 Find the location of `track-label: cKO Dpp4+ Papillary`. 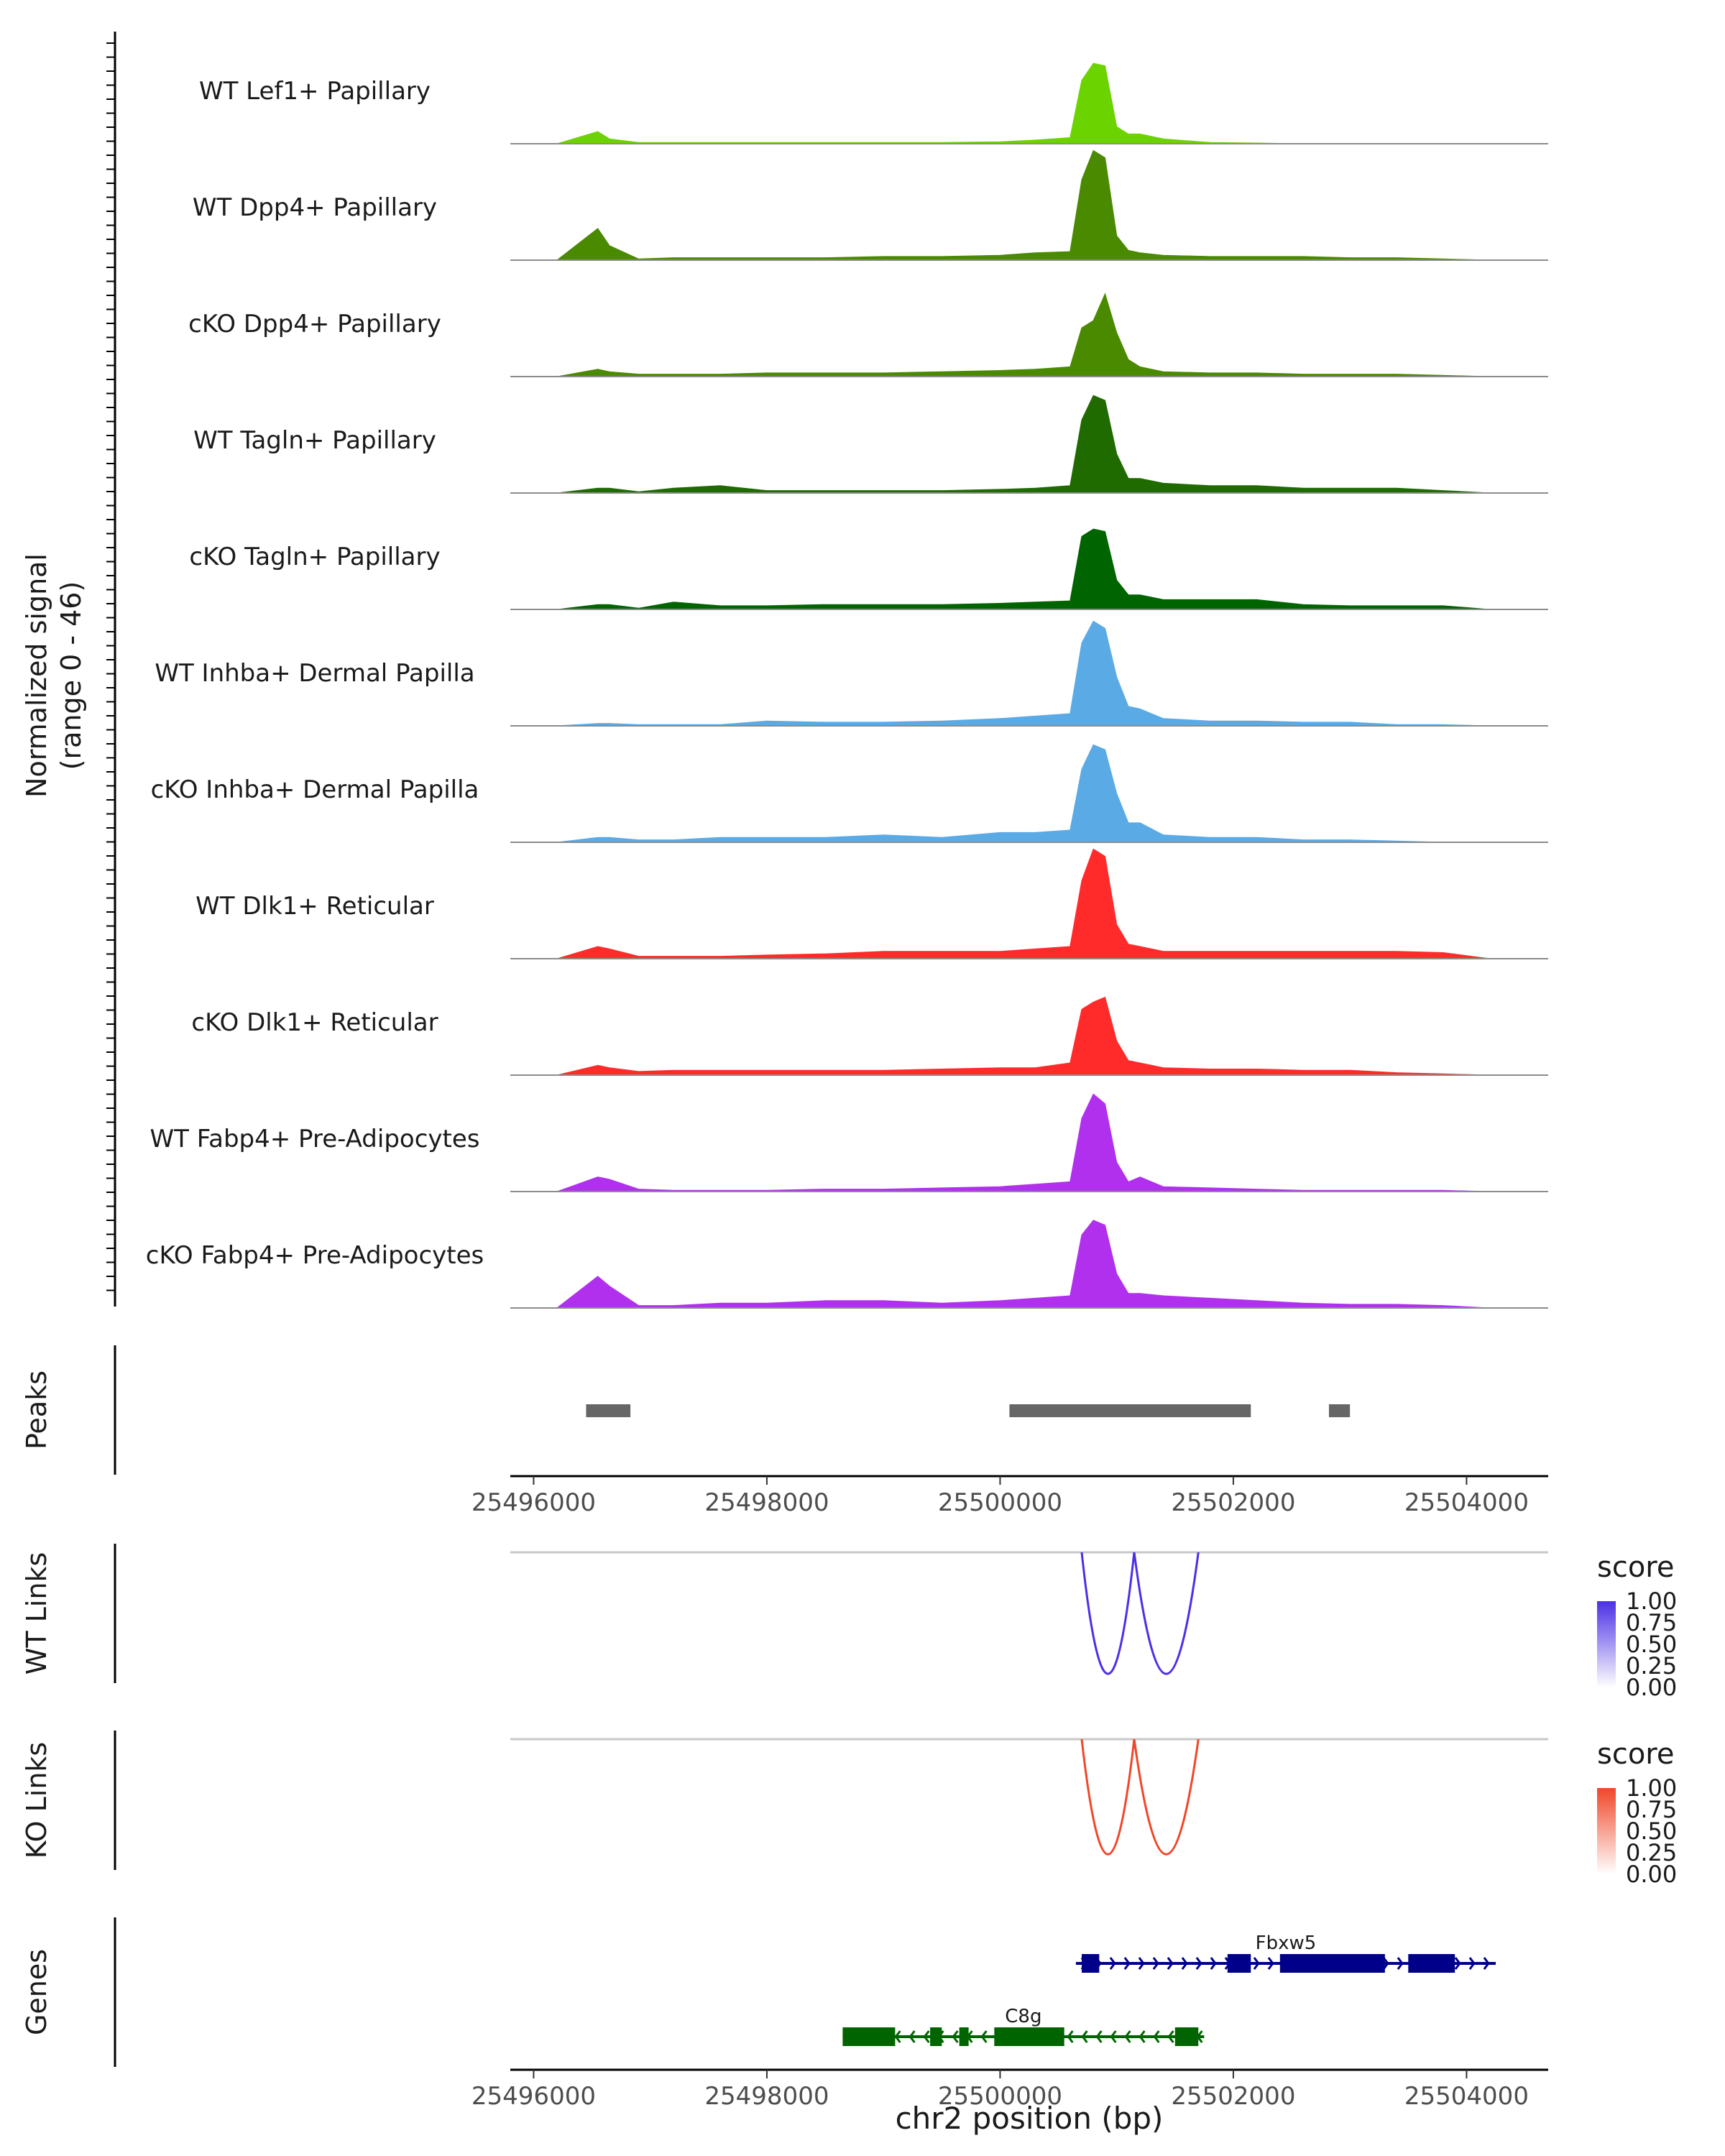

track-label: cKO Dpp4+ Papillary is located at coordinates (314, 324).